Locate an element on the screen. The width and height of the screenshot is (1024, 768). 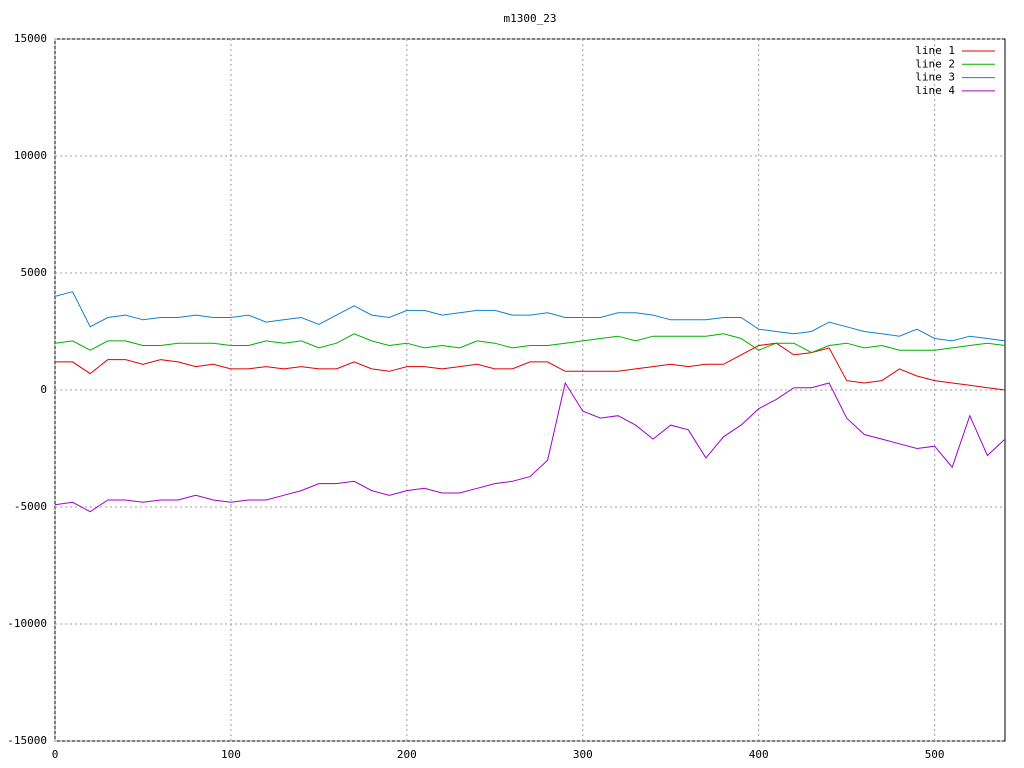
y-tick-label: -10000 is located at coordinates (27, 623).